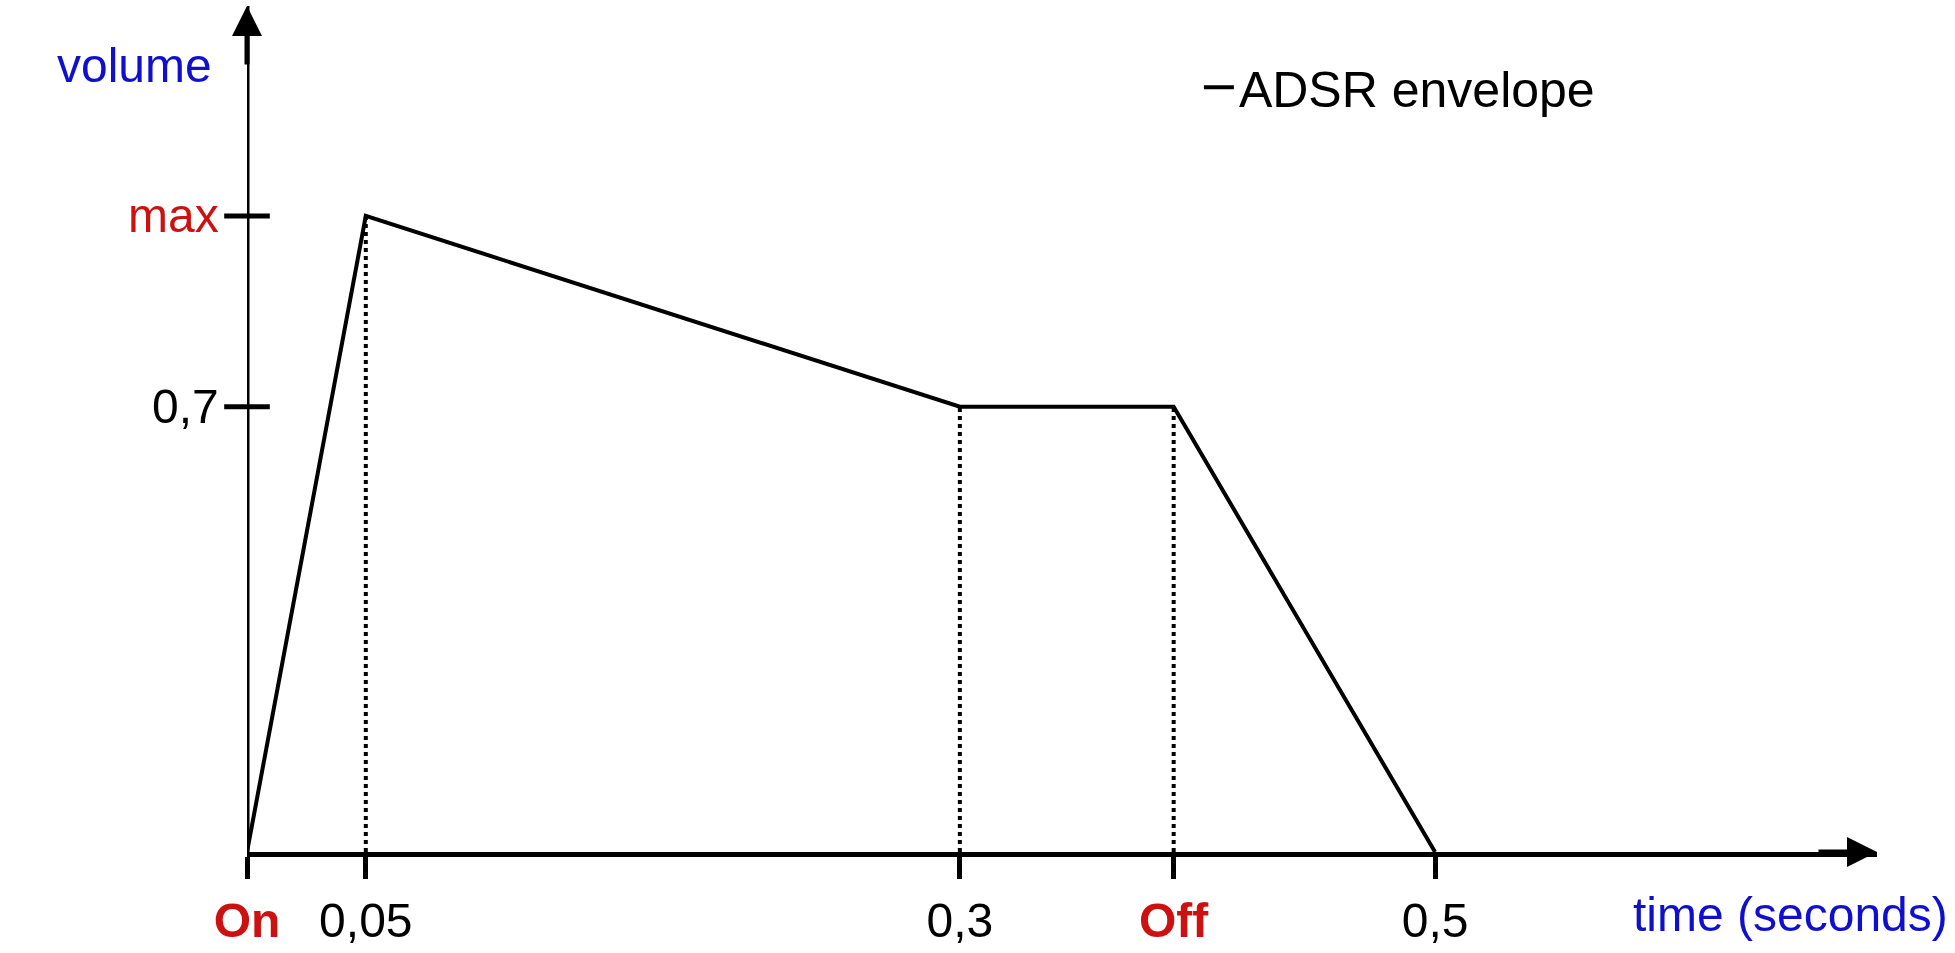 The image size is (1955, 953). Describe the element at coordinates (1416, 89) in the screenshot. I see `legend-label: ADSR envelope` at that location.